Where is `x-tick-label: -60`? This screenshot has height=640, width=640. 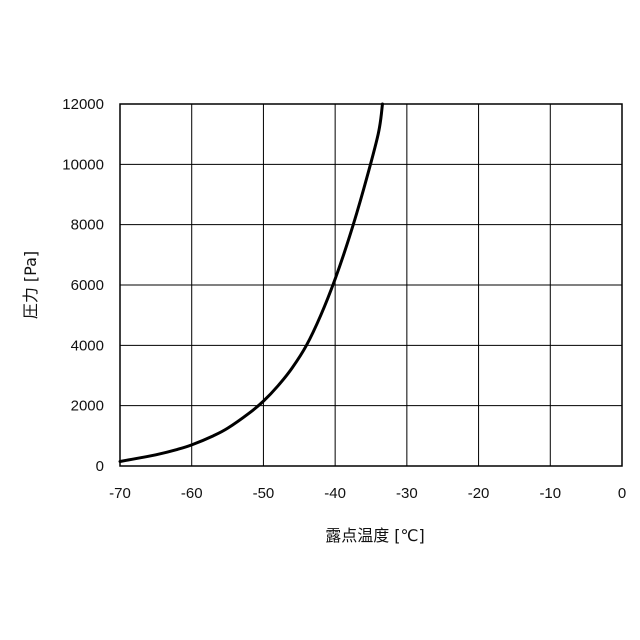 x-tick-label: -60 is located at coordinates (192, 493).